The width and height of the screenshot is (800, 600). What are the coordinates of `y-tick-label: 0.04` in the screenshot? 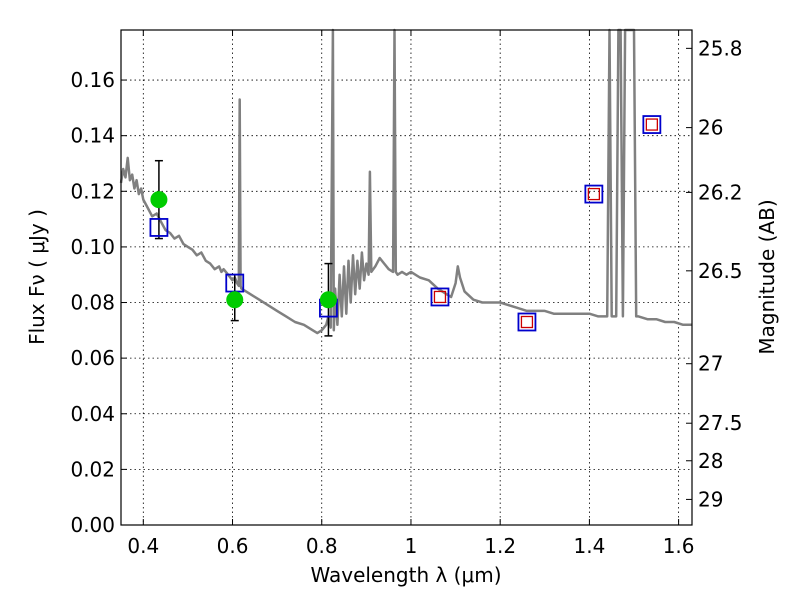 It's located at (92, 414).